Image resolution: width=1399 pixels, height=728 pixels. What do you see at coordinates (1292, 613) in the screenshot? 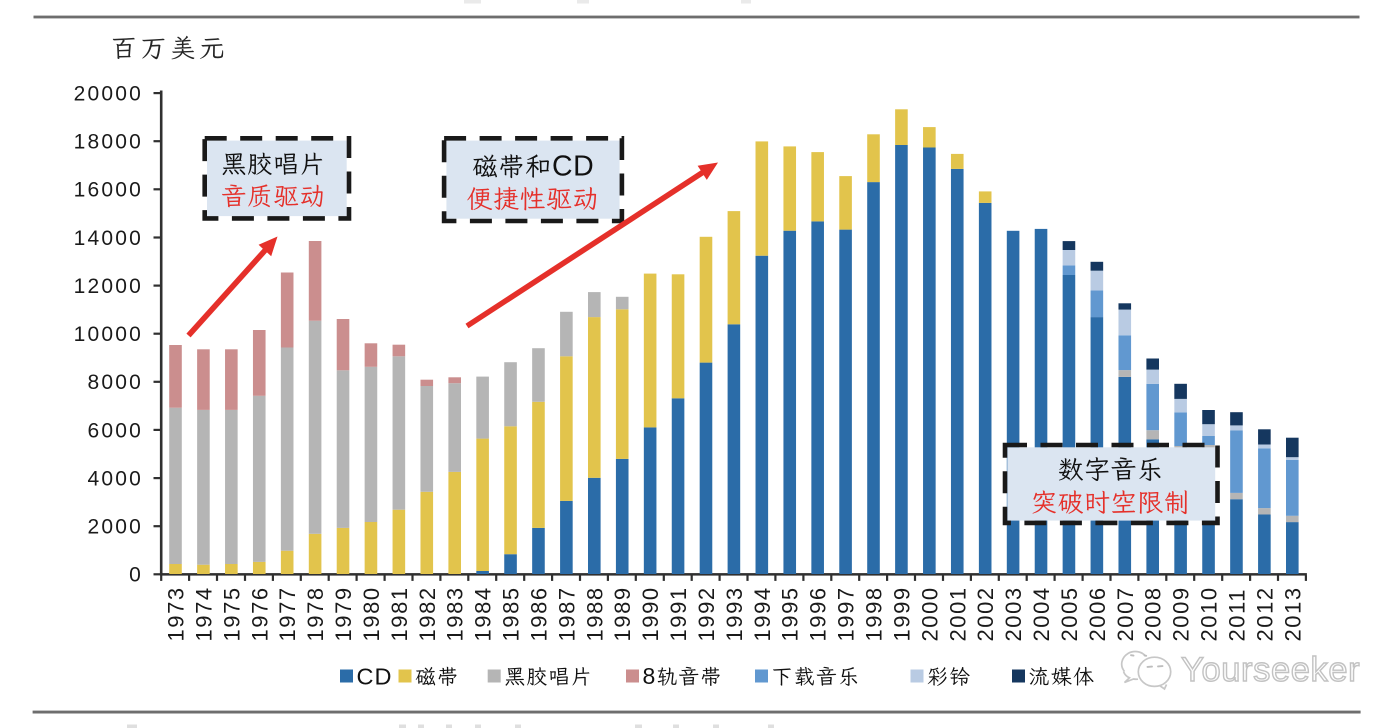
I see `svg-text: 2013` at bounding box center [1292, 613].